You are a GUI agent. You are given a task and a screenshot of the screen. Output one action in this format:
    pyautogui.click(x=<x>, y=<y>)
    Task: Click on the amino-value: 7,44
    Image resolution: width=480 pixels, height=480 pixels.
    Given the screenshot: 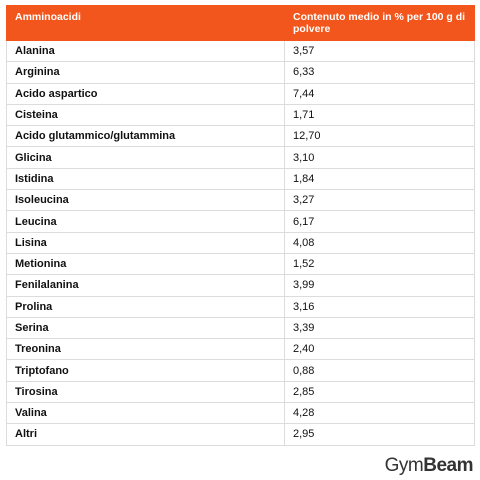 What is the action you would take?
    pyautogui.click(x=379, y=93)
    